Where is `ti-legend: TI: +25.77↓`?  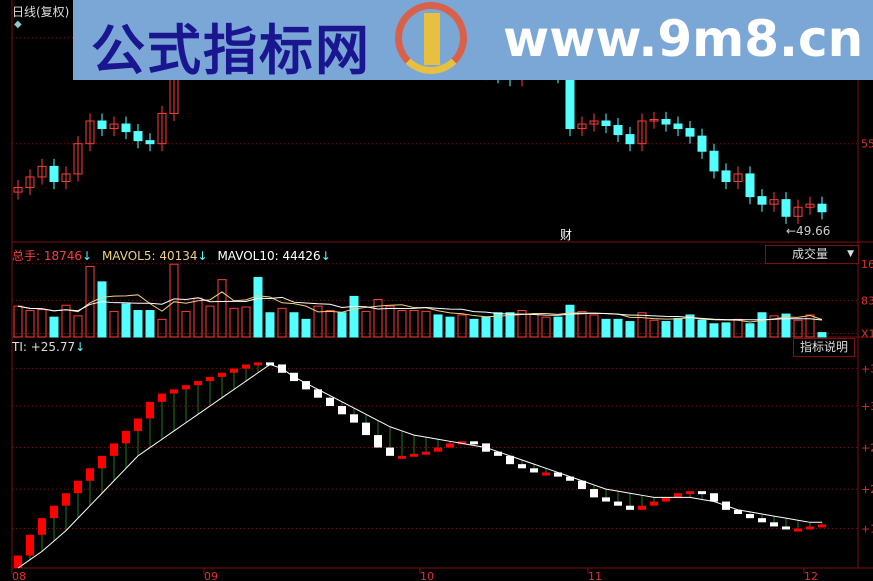 ti-legend: TI: +25.77↓ is located at coordinates (48, 347).